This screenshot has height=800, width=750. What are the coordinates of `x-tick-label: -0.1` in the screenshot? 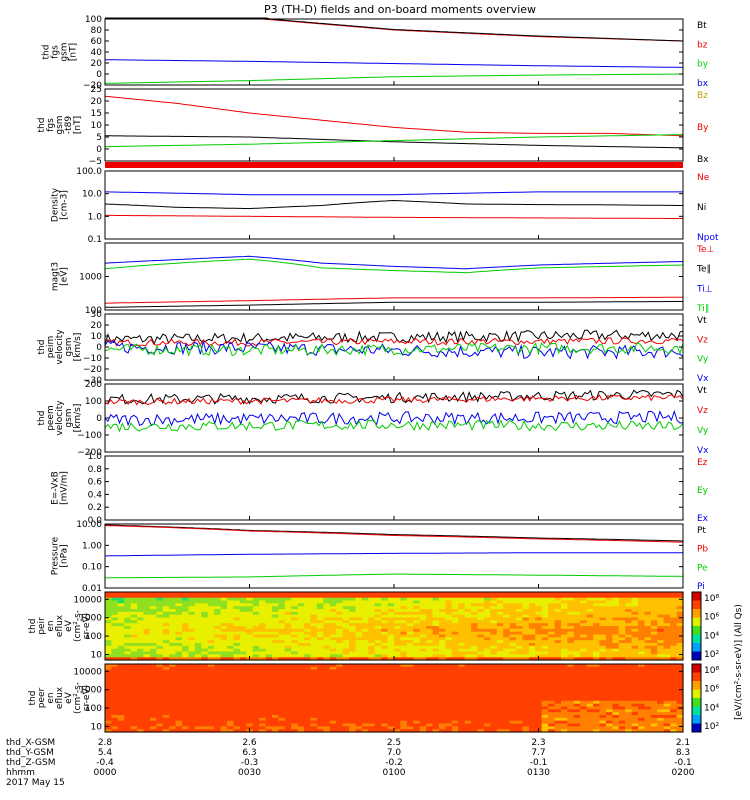 It's located at (683, 763).